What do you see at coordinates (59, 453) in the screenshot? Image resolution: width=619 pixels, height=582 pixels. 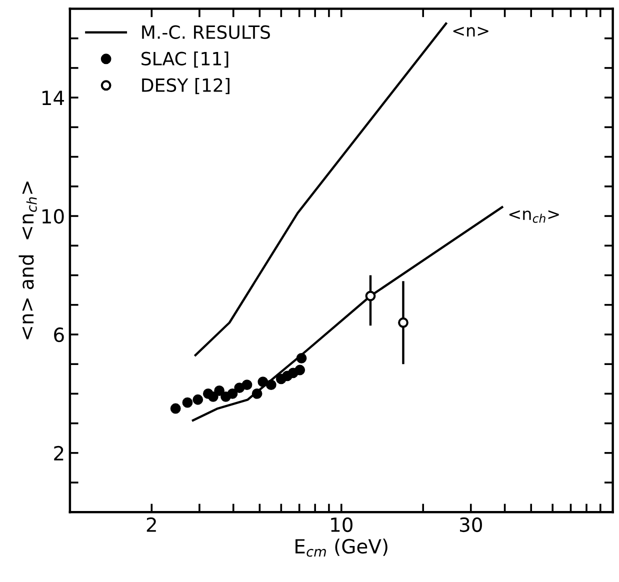 I see `y-tick-label: 2` at bounding box center [59, 453].